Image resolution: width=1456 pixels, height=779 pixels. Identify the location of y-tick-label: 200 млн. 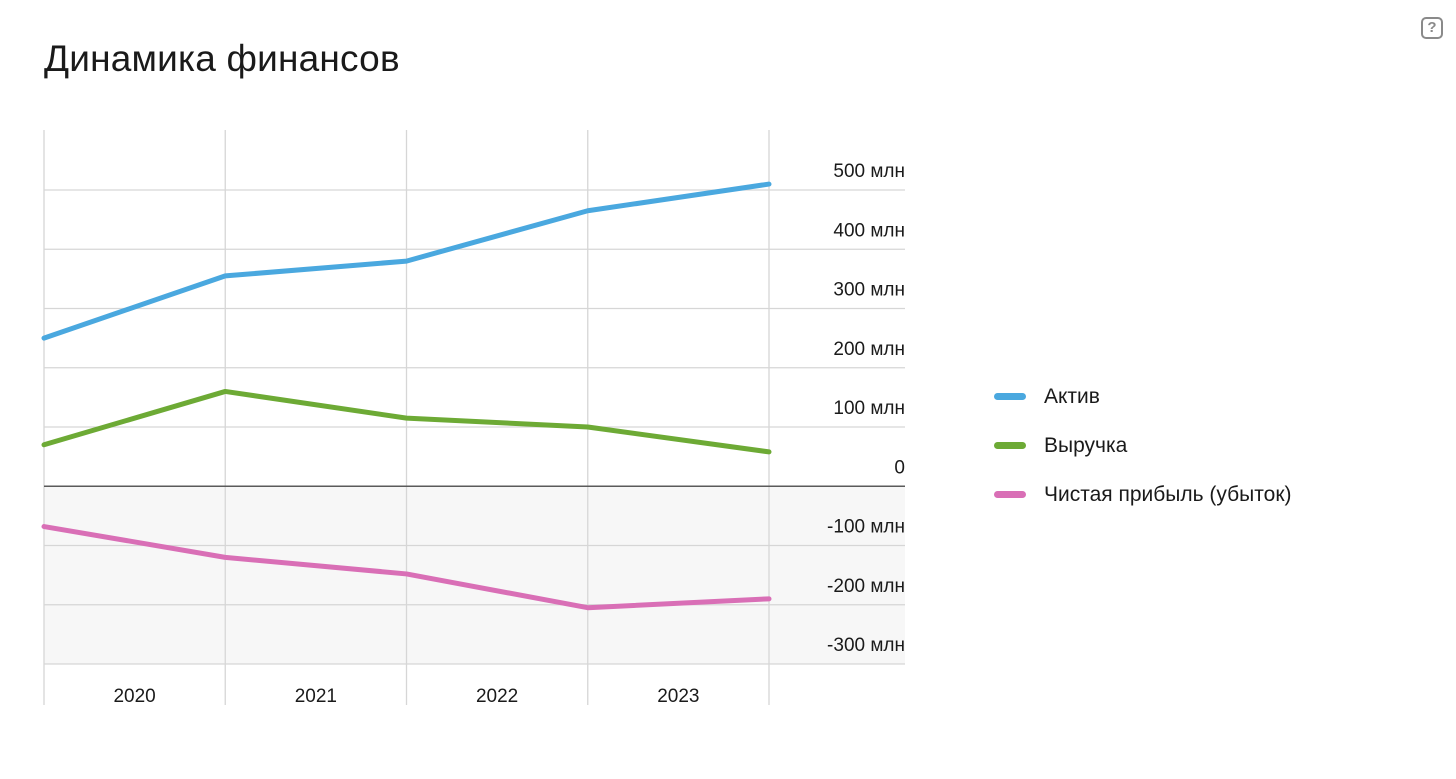
(869, 349).